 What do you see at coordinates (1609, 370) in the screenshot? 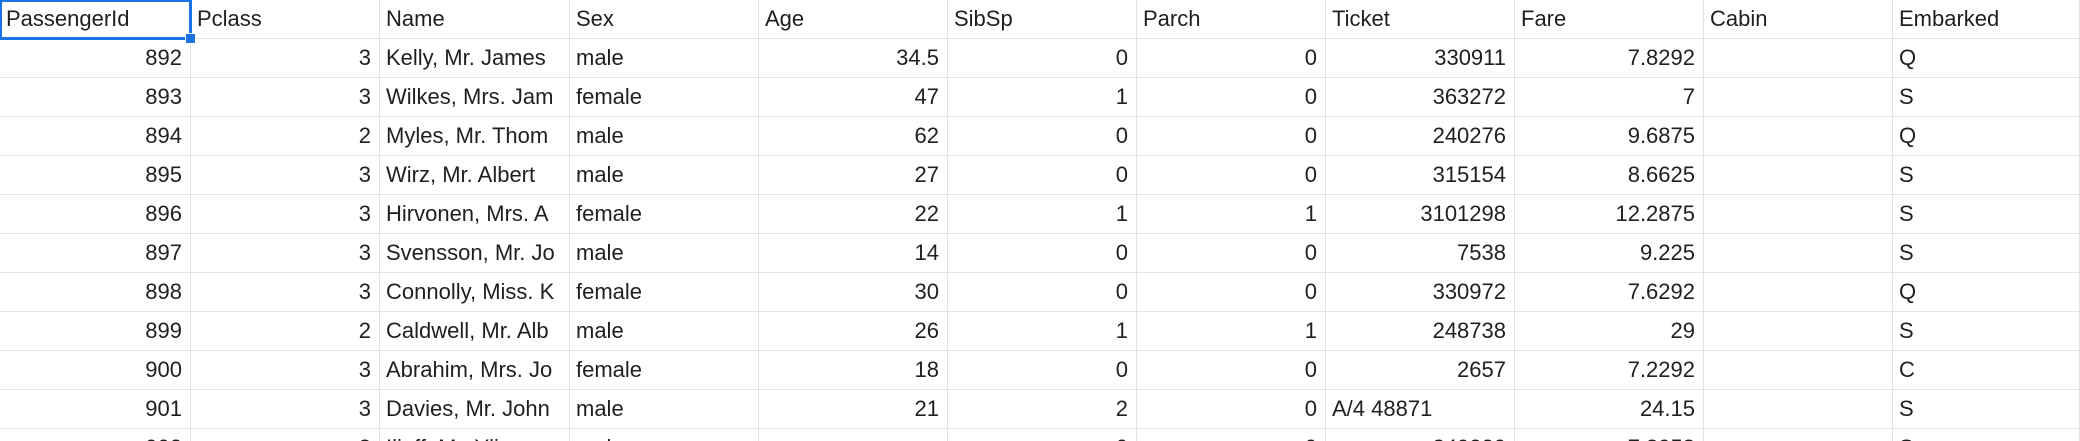
I see `cell-fare: 7.2292` at bounding box center [1609, 370].